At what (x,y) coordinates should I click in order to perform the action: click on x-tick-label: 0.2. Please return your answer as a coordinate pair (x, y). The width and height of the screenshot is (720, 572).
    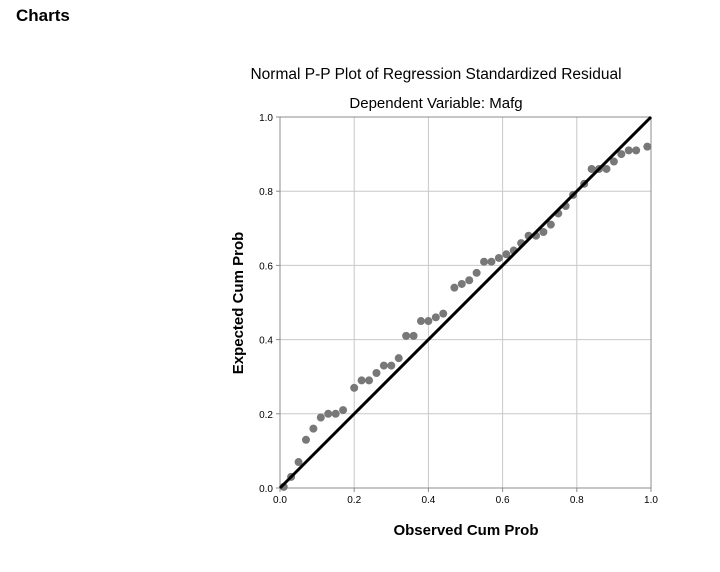
    Looking at the image, I should click on (354, 500).